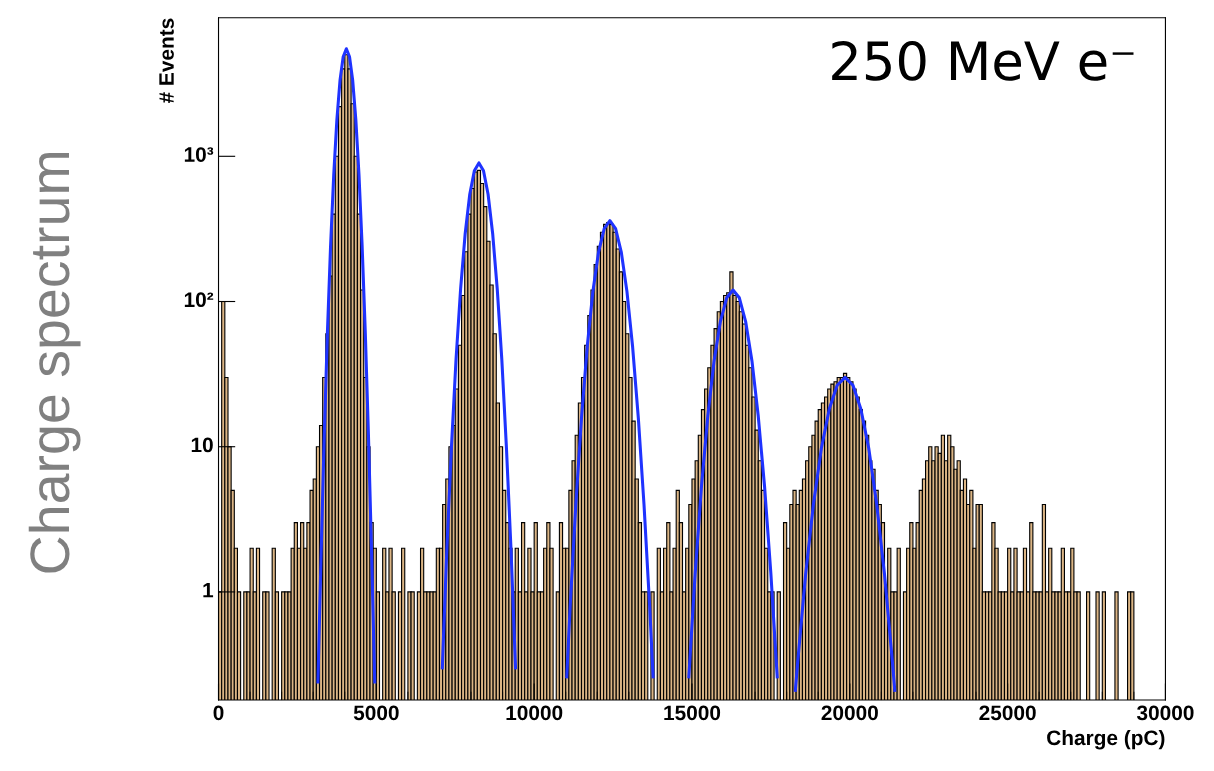 This screenshot has width=1214, height=771. Describe the element at coordinates (692, 713) in the screenshot. I see `x-tick-label: 15000` at that location.